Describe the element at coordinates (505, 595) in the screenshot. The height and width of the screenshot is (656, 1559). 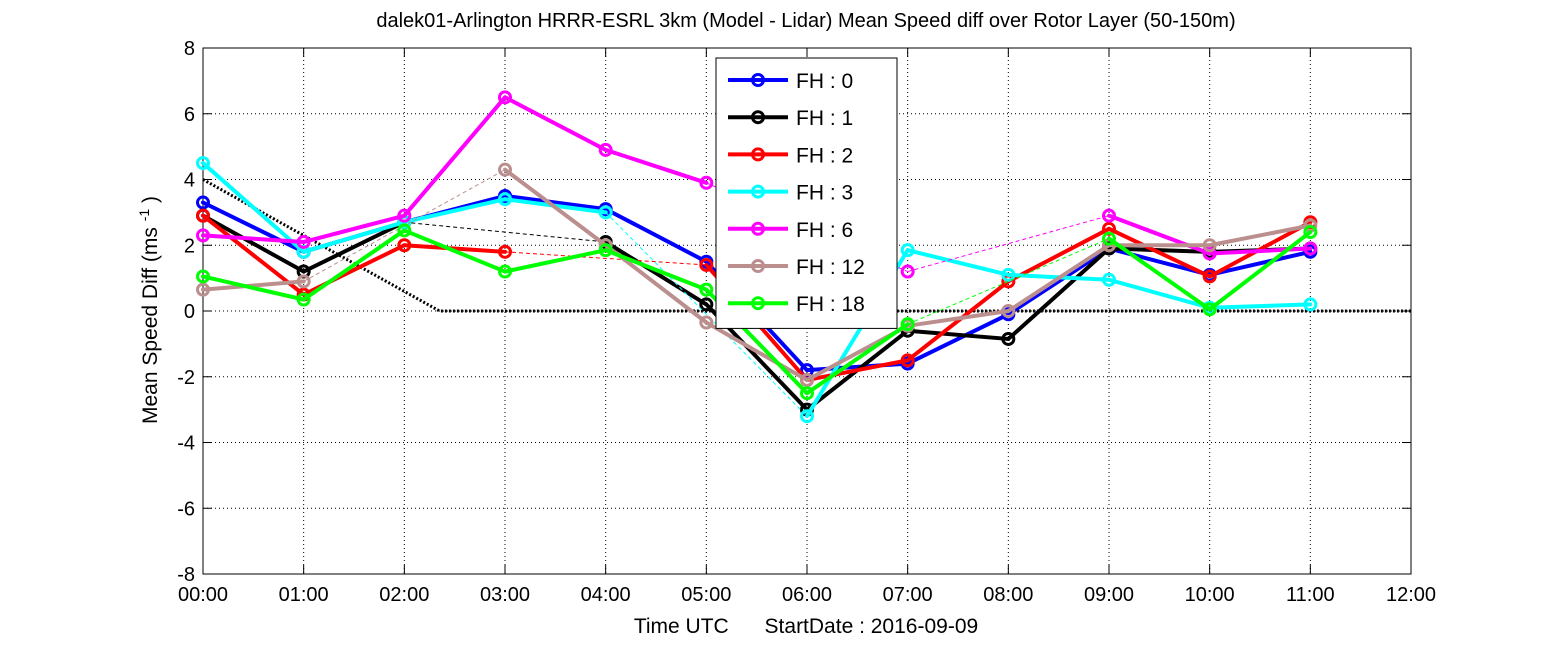
I see `x-tick-label: 03:00` at that location.